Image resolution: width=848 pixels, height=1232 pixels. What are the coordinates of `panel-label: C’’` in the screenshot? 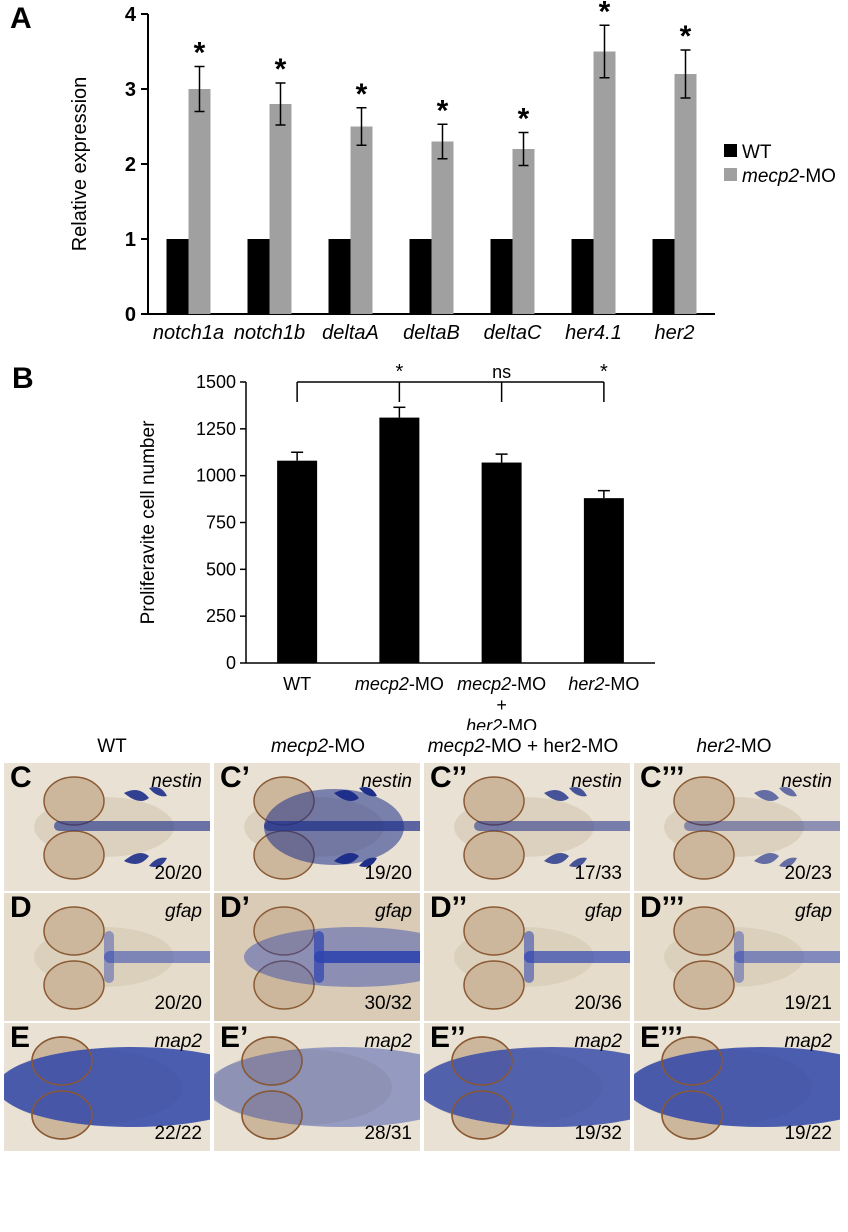 It's located at (449, 778).